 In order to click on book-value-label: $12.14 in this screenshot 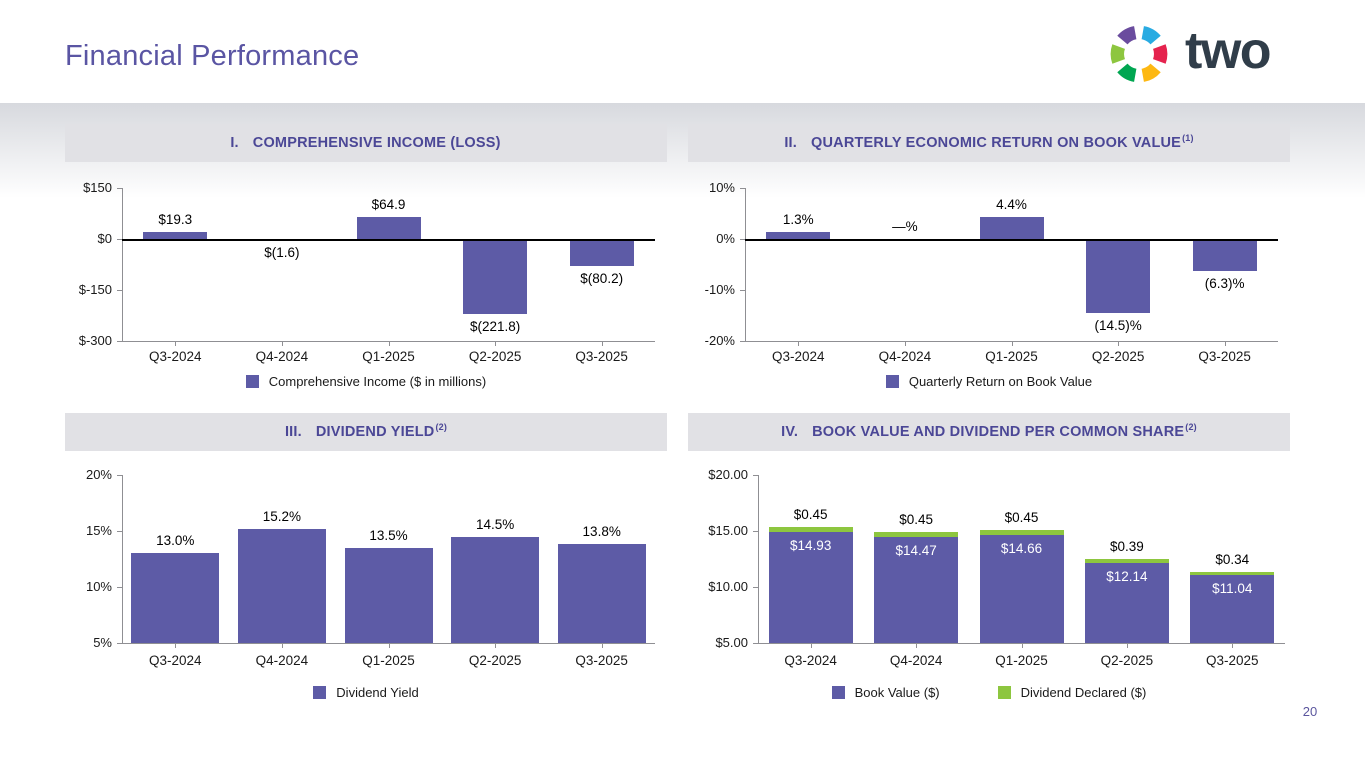, I will do `click(1127, 577)`.